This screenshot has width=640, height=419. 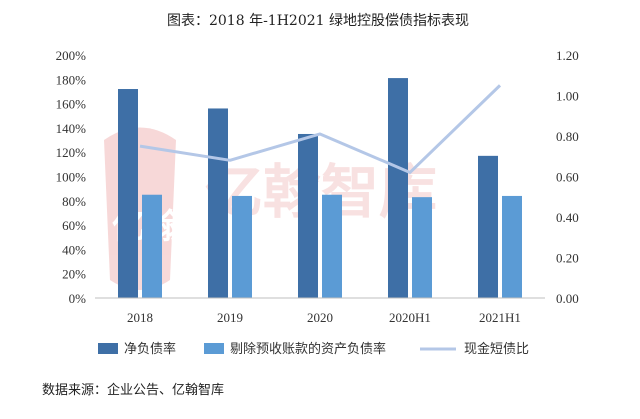 I want to click on y-left-tick-label: 160%, so click(x=71, y=104).